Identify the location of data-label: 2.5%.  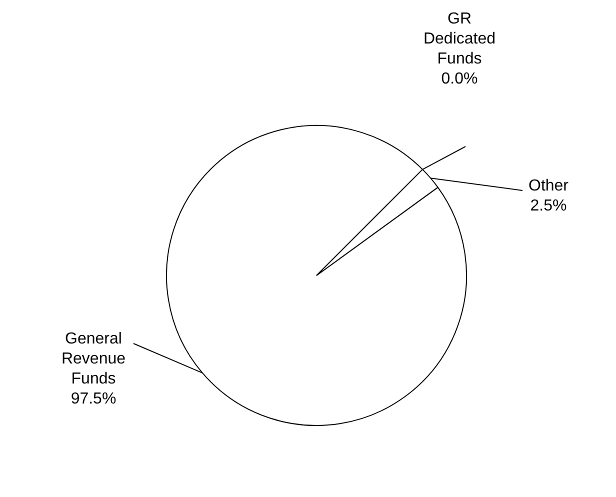
(548, 206).